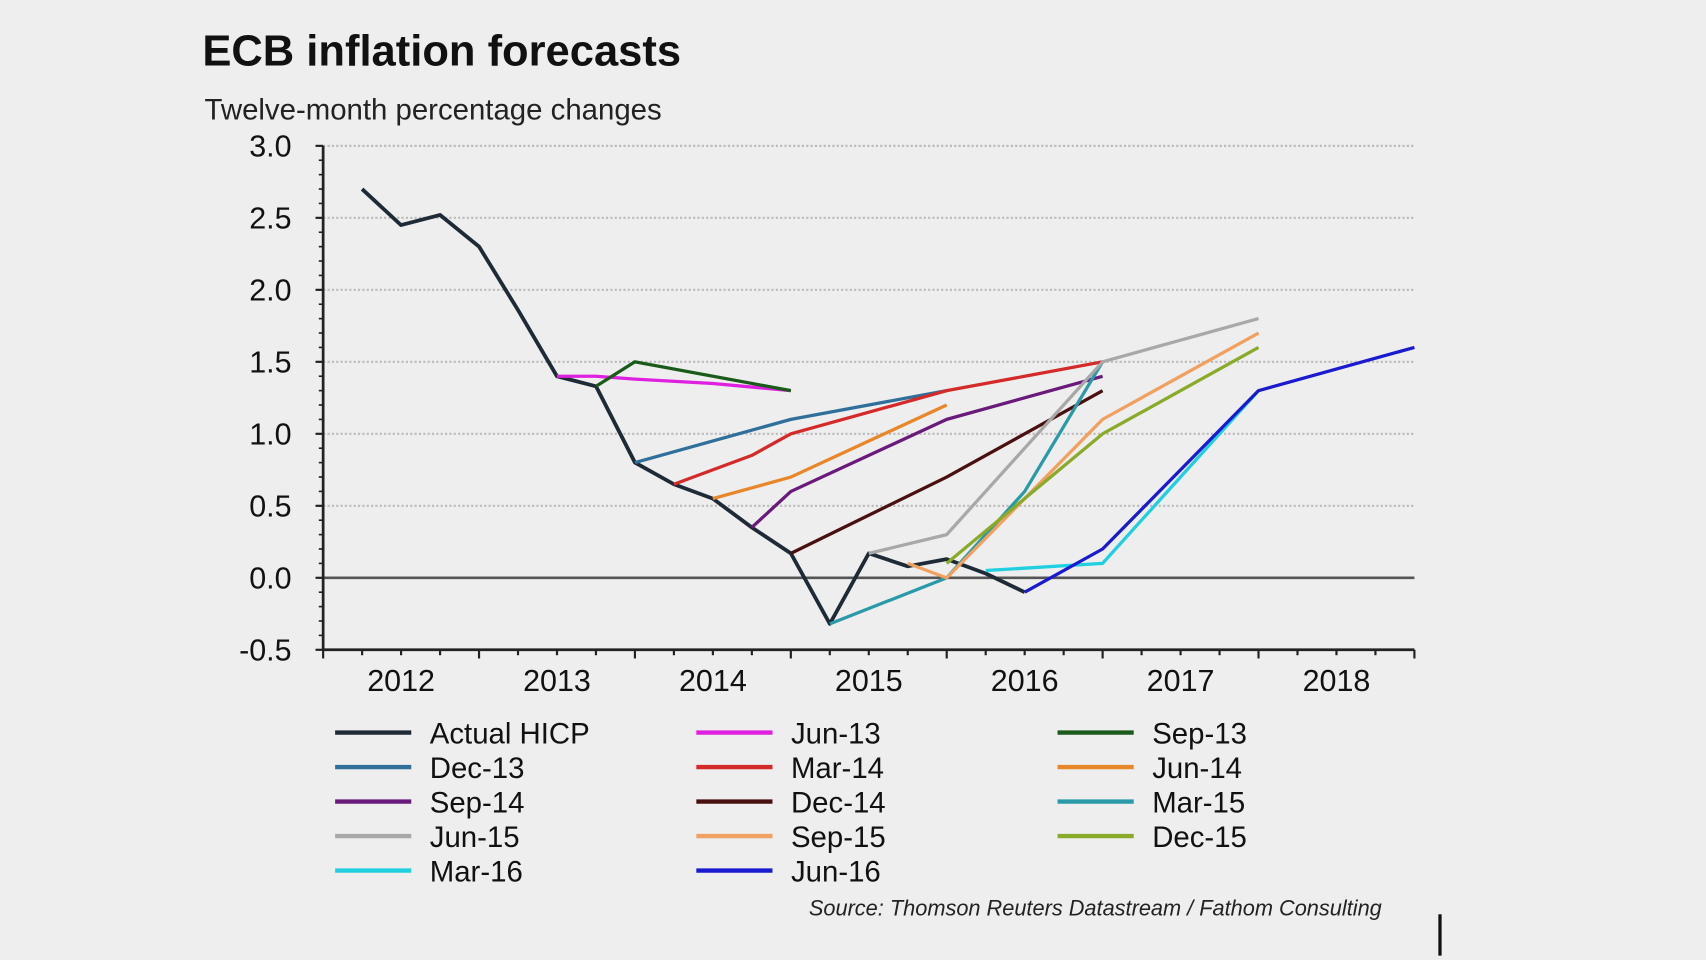 The height and width of the screenshot is (960, 1706). Describe the element at coordinates (270, 507) in the screenshot. I see `y-tick-label: 0.5` at that location.